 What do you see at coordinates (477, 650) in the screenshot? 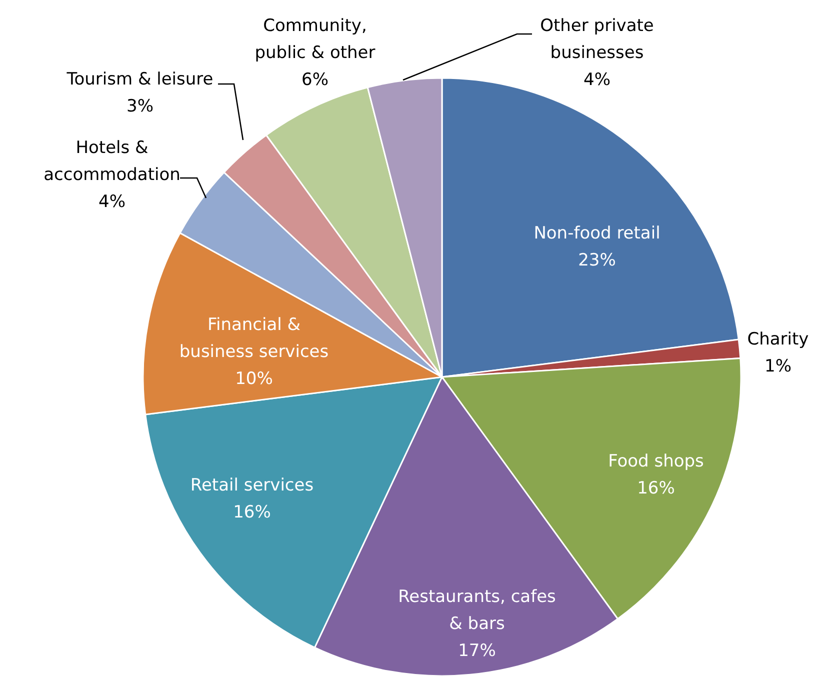
I see `data-label: 17%` at bounding box center [477, 650].